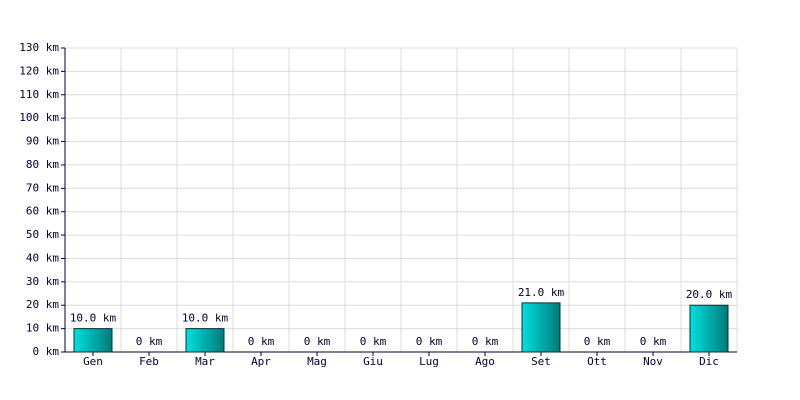 This screenshot has width=800, height=400. What do you see at coordinates (597, 361) in the screenshot?
I see `x-tick-label: Ott` at bounding box center [597, 361].